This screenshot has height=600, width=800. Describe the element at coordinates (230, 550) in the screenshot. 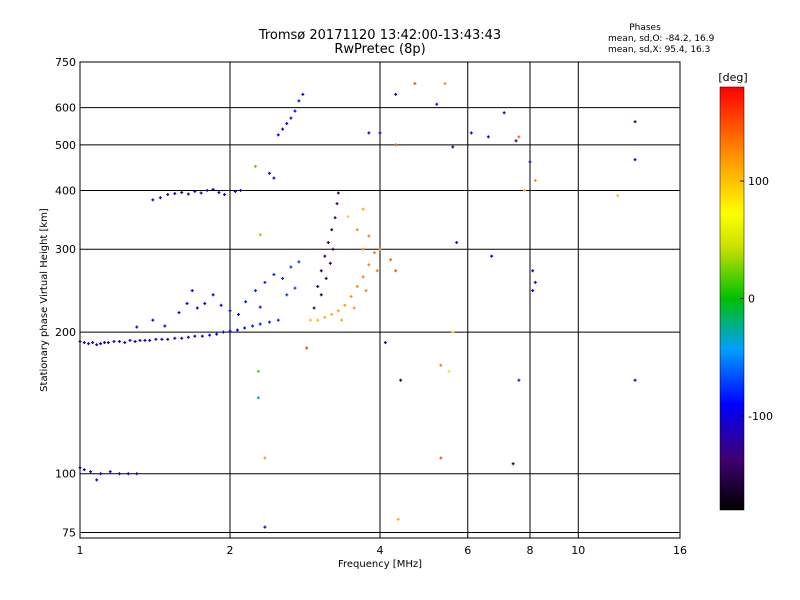

I see `x-tick-label: 2` at that location.